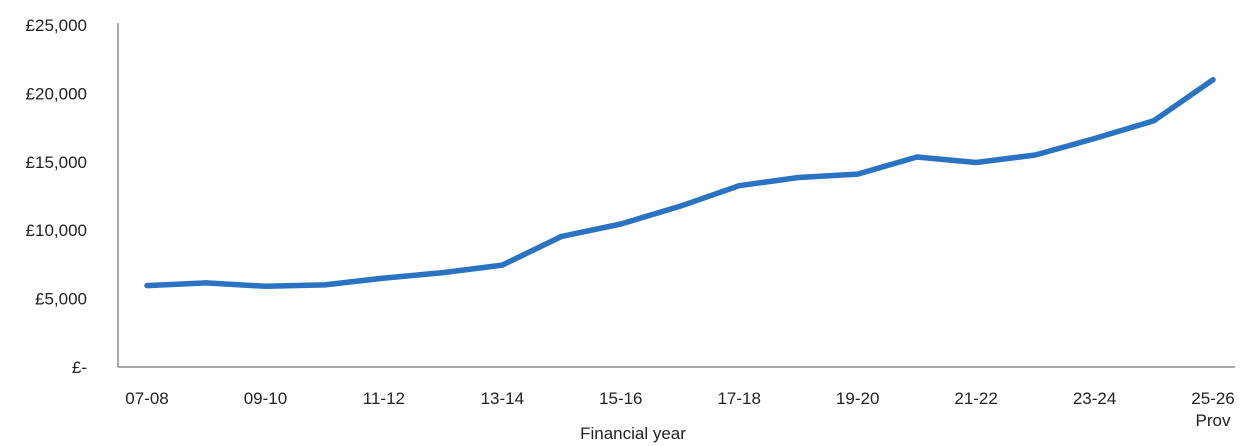 Image resolution: width=1250 pixels, height=446 pixels. I want to click on x-tick-label: Prov, so click(1213, 420).